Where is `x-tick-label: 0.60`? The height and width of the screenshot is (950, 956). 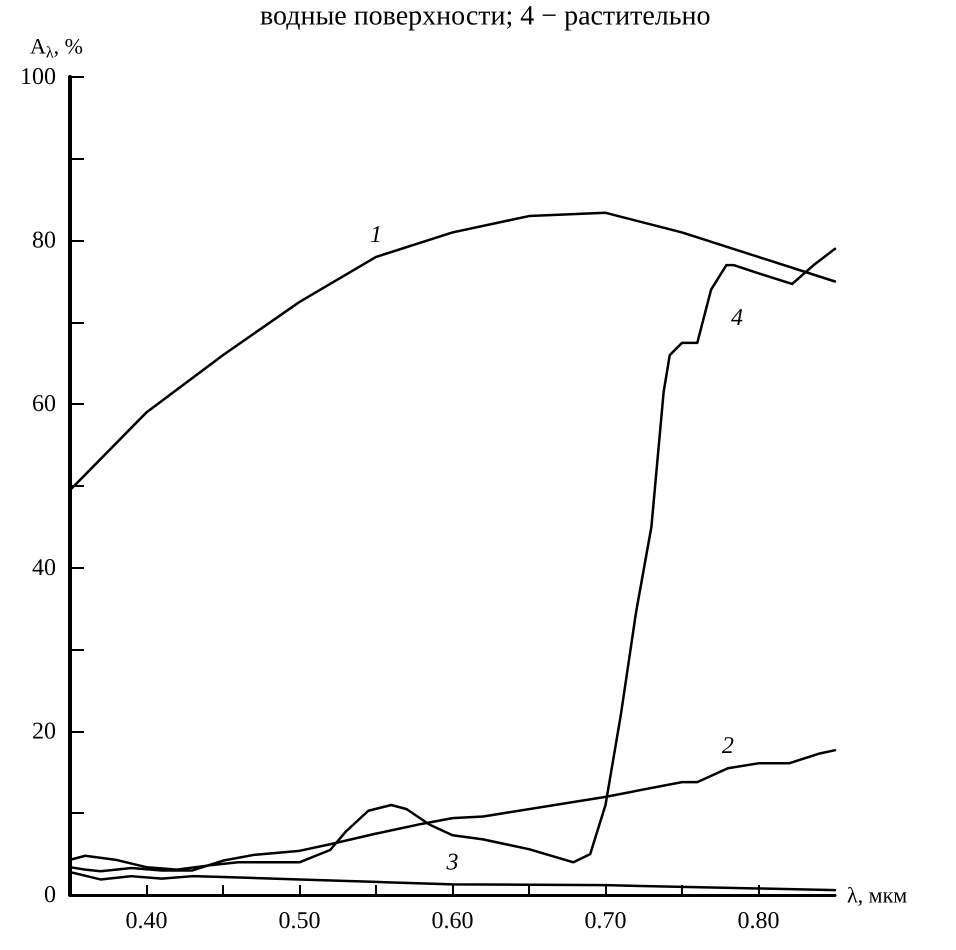 x-tick-label: 0.60 is located at coordinates (453, 921).